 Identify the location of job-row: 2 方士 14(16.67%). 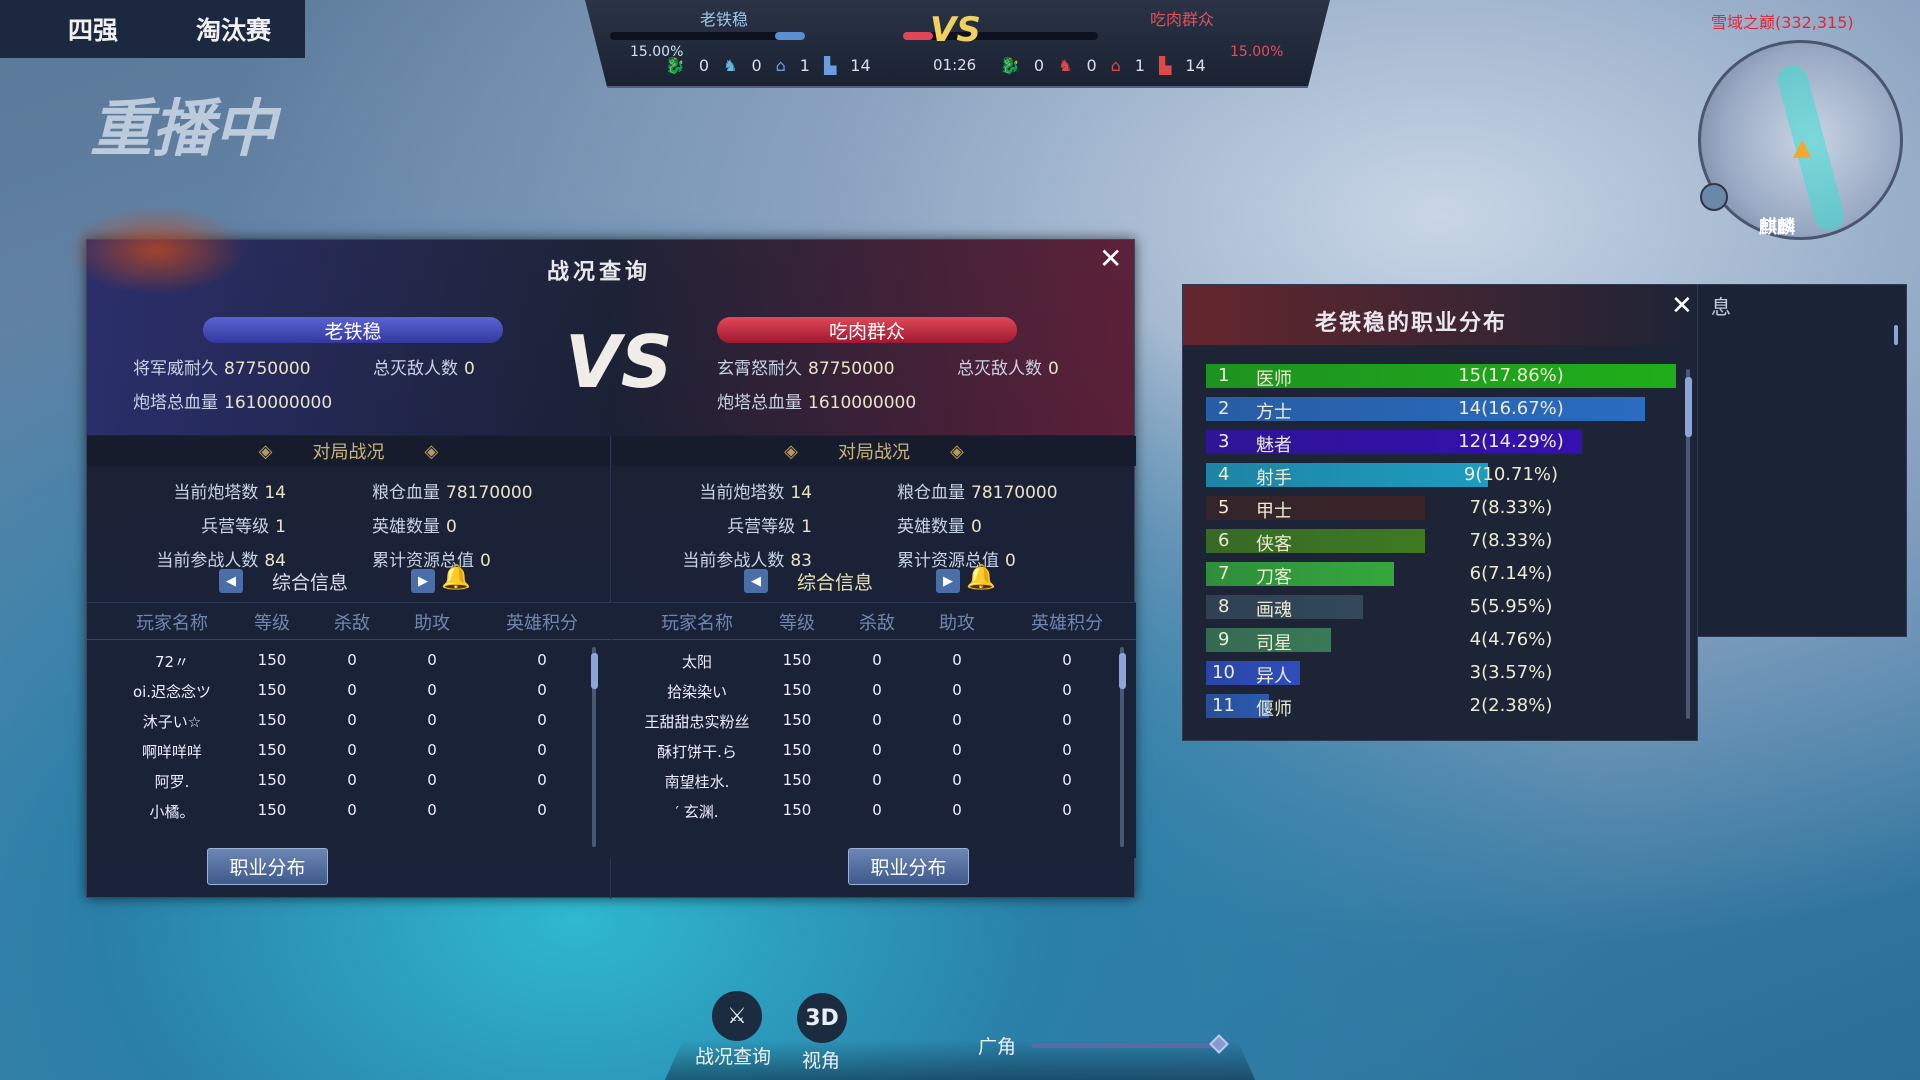
(1446, 410).